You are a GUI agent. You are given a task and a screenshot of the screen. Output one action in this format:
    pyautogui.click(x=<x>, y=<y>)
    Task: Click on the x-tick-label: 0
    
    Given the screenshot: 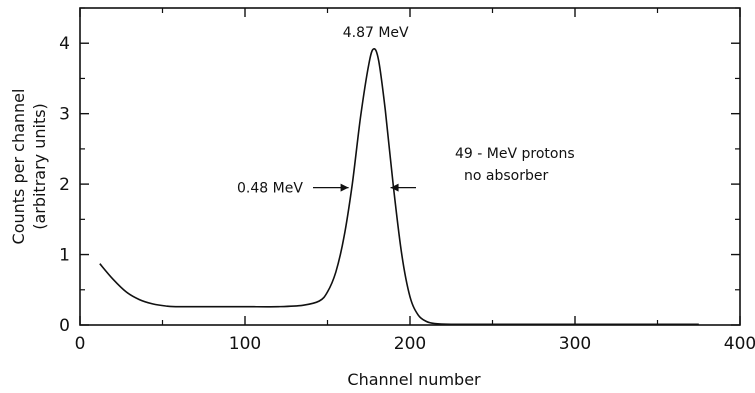 What is the action you would take?
    pyautogui.click(x=80, y=344)
    